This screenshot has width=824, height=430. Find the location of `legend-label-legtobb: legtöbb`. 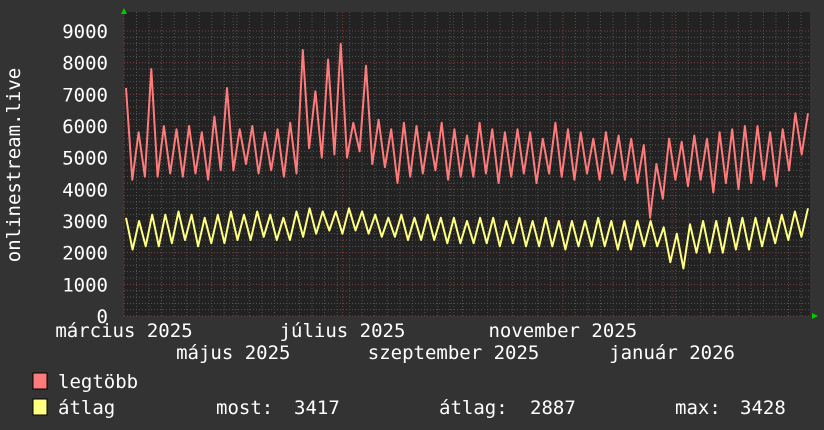

legend-label-legtobb: legtöbb is located at coordinates (98, 382).